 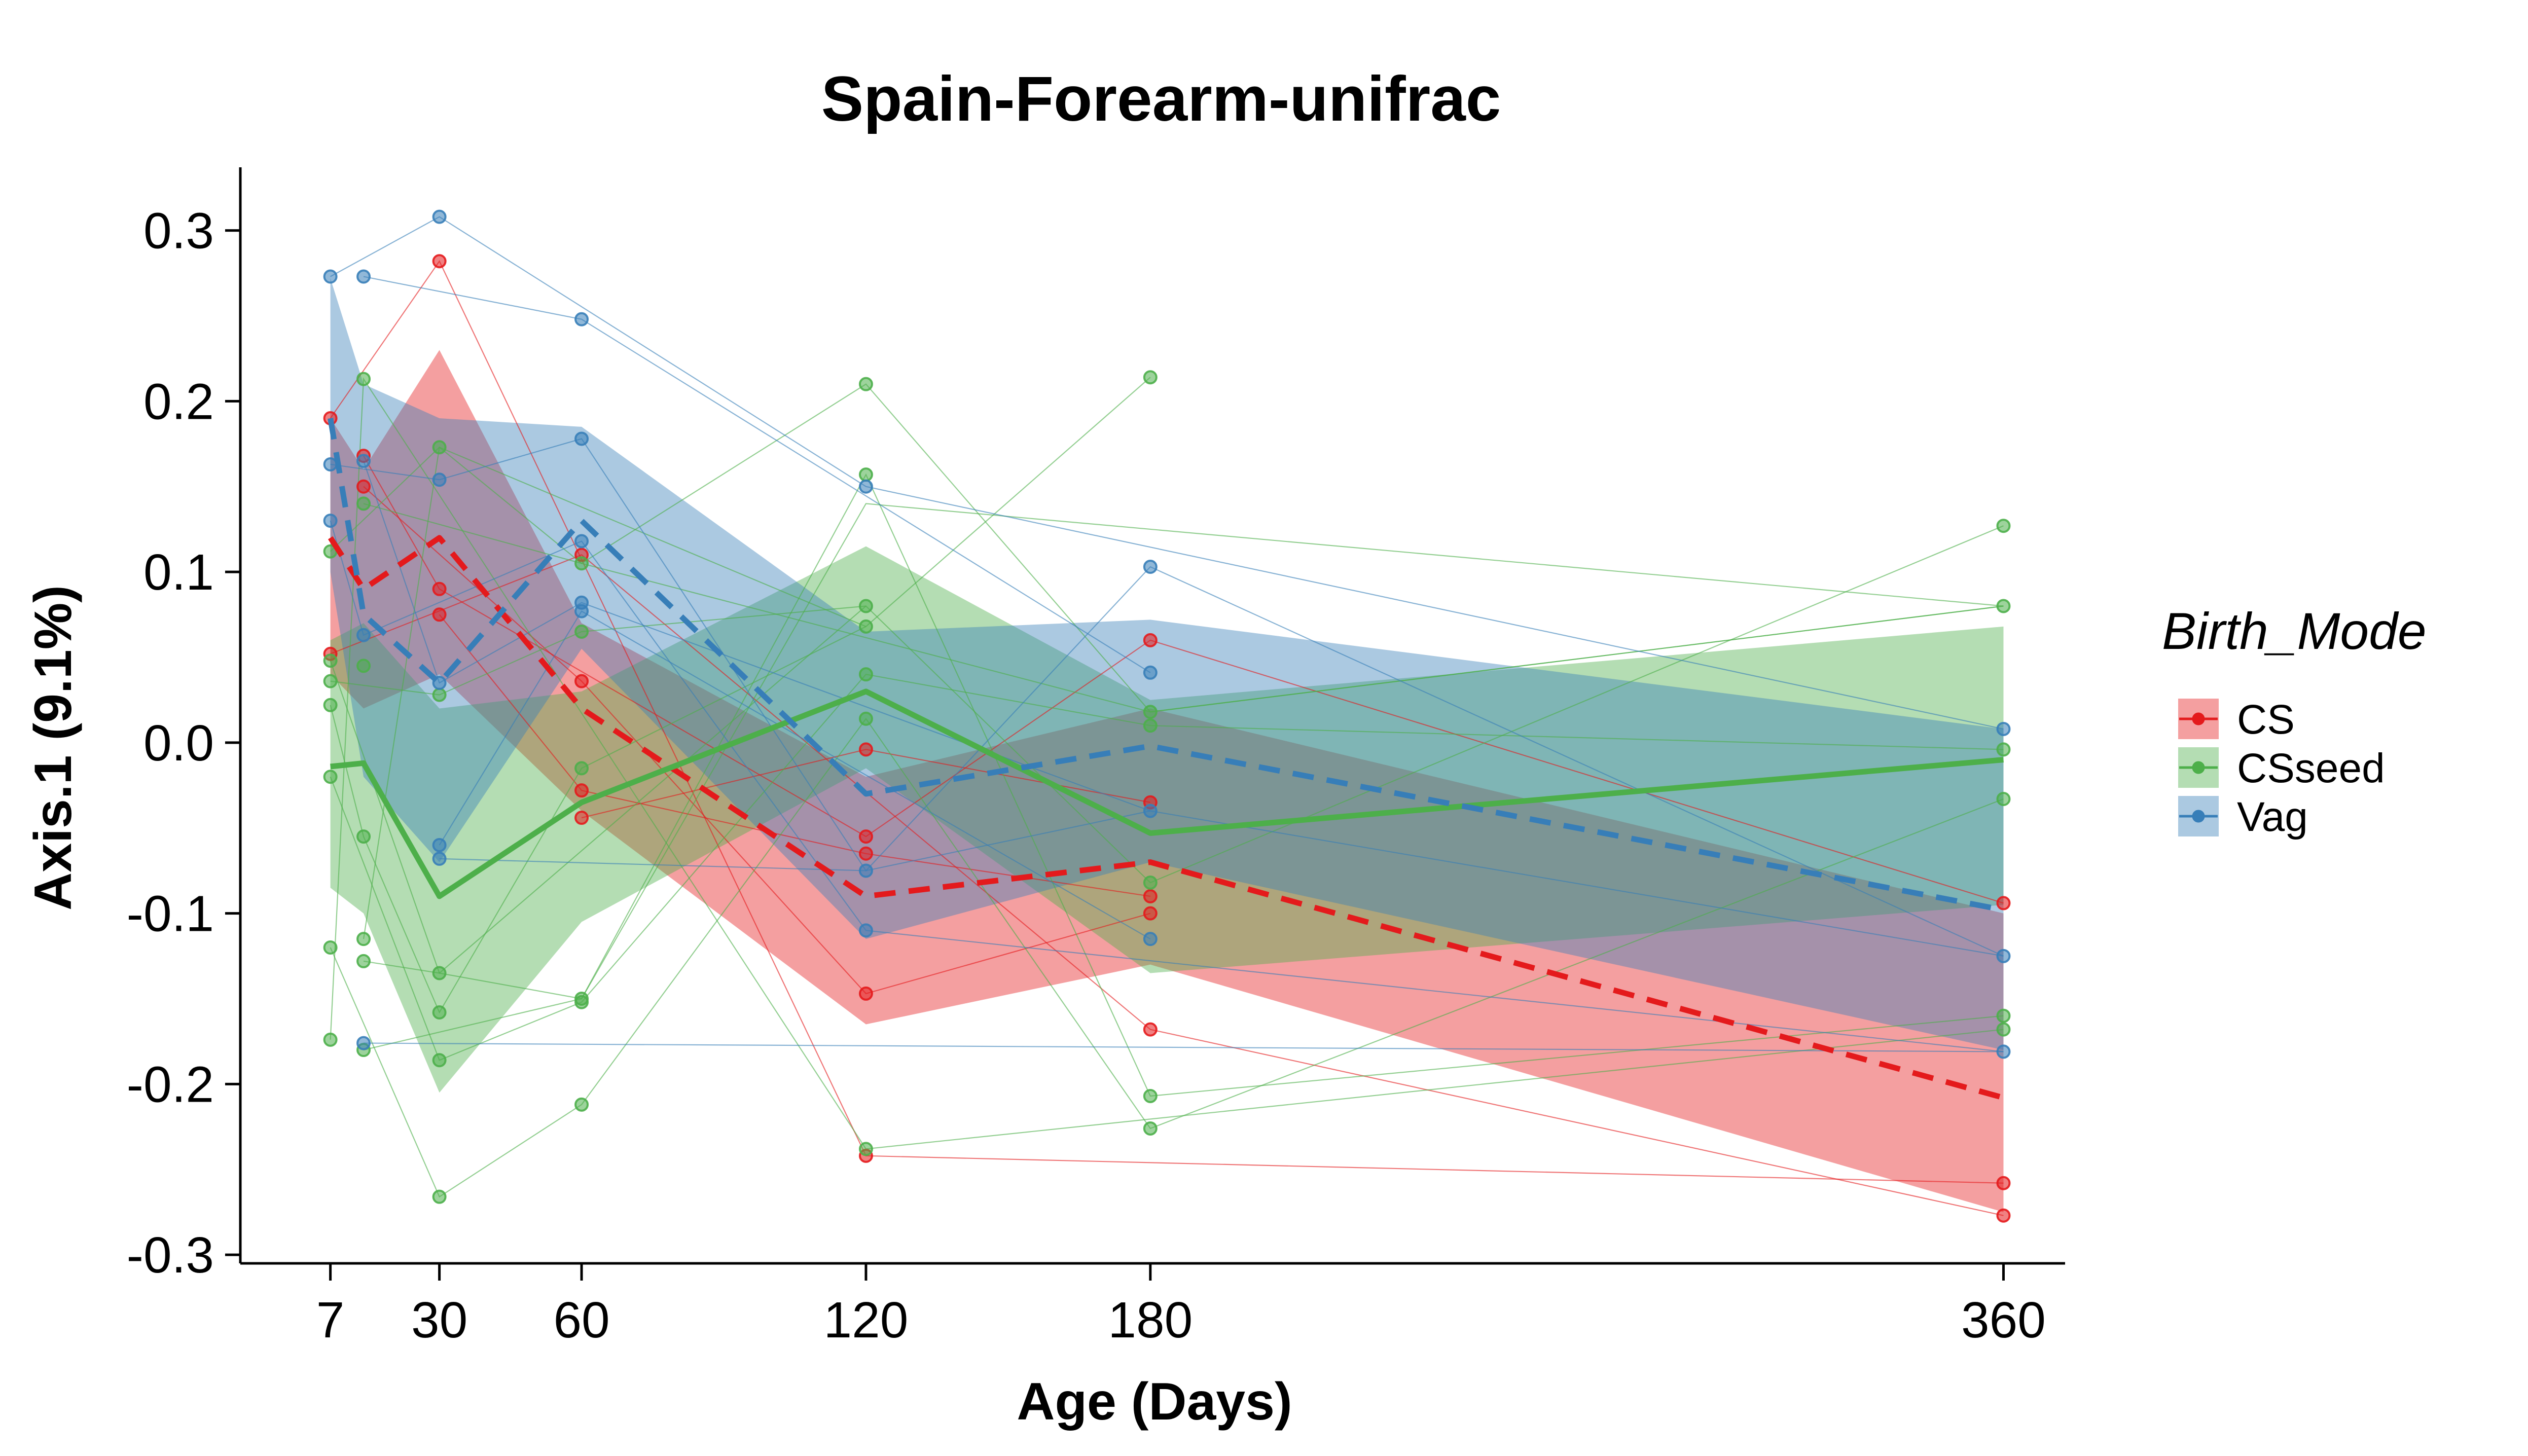 What do you see at coordinates (331, 1320) in the screenshot?
I see `x-tick-label: 7` at bounding box center [331, 1320].